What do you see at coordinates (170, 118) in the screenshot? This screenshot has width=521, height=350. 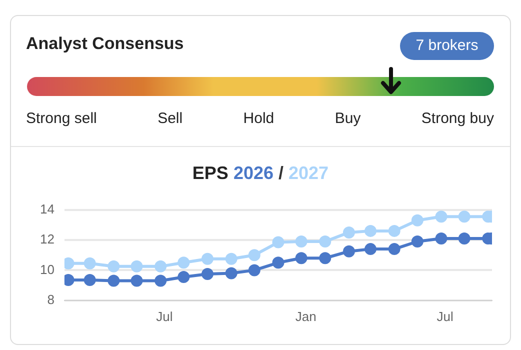 I see `category-label: Sell` at bounding box center [170, 118].